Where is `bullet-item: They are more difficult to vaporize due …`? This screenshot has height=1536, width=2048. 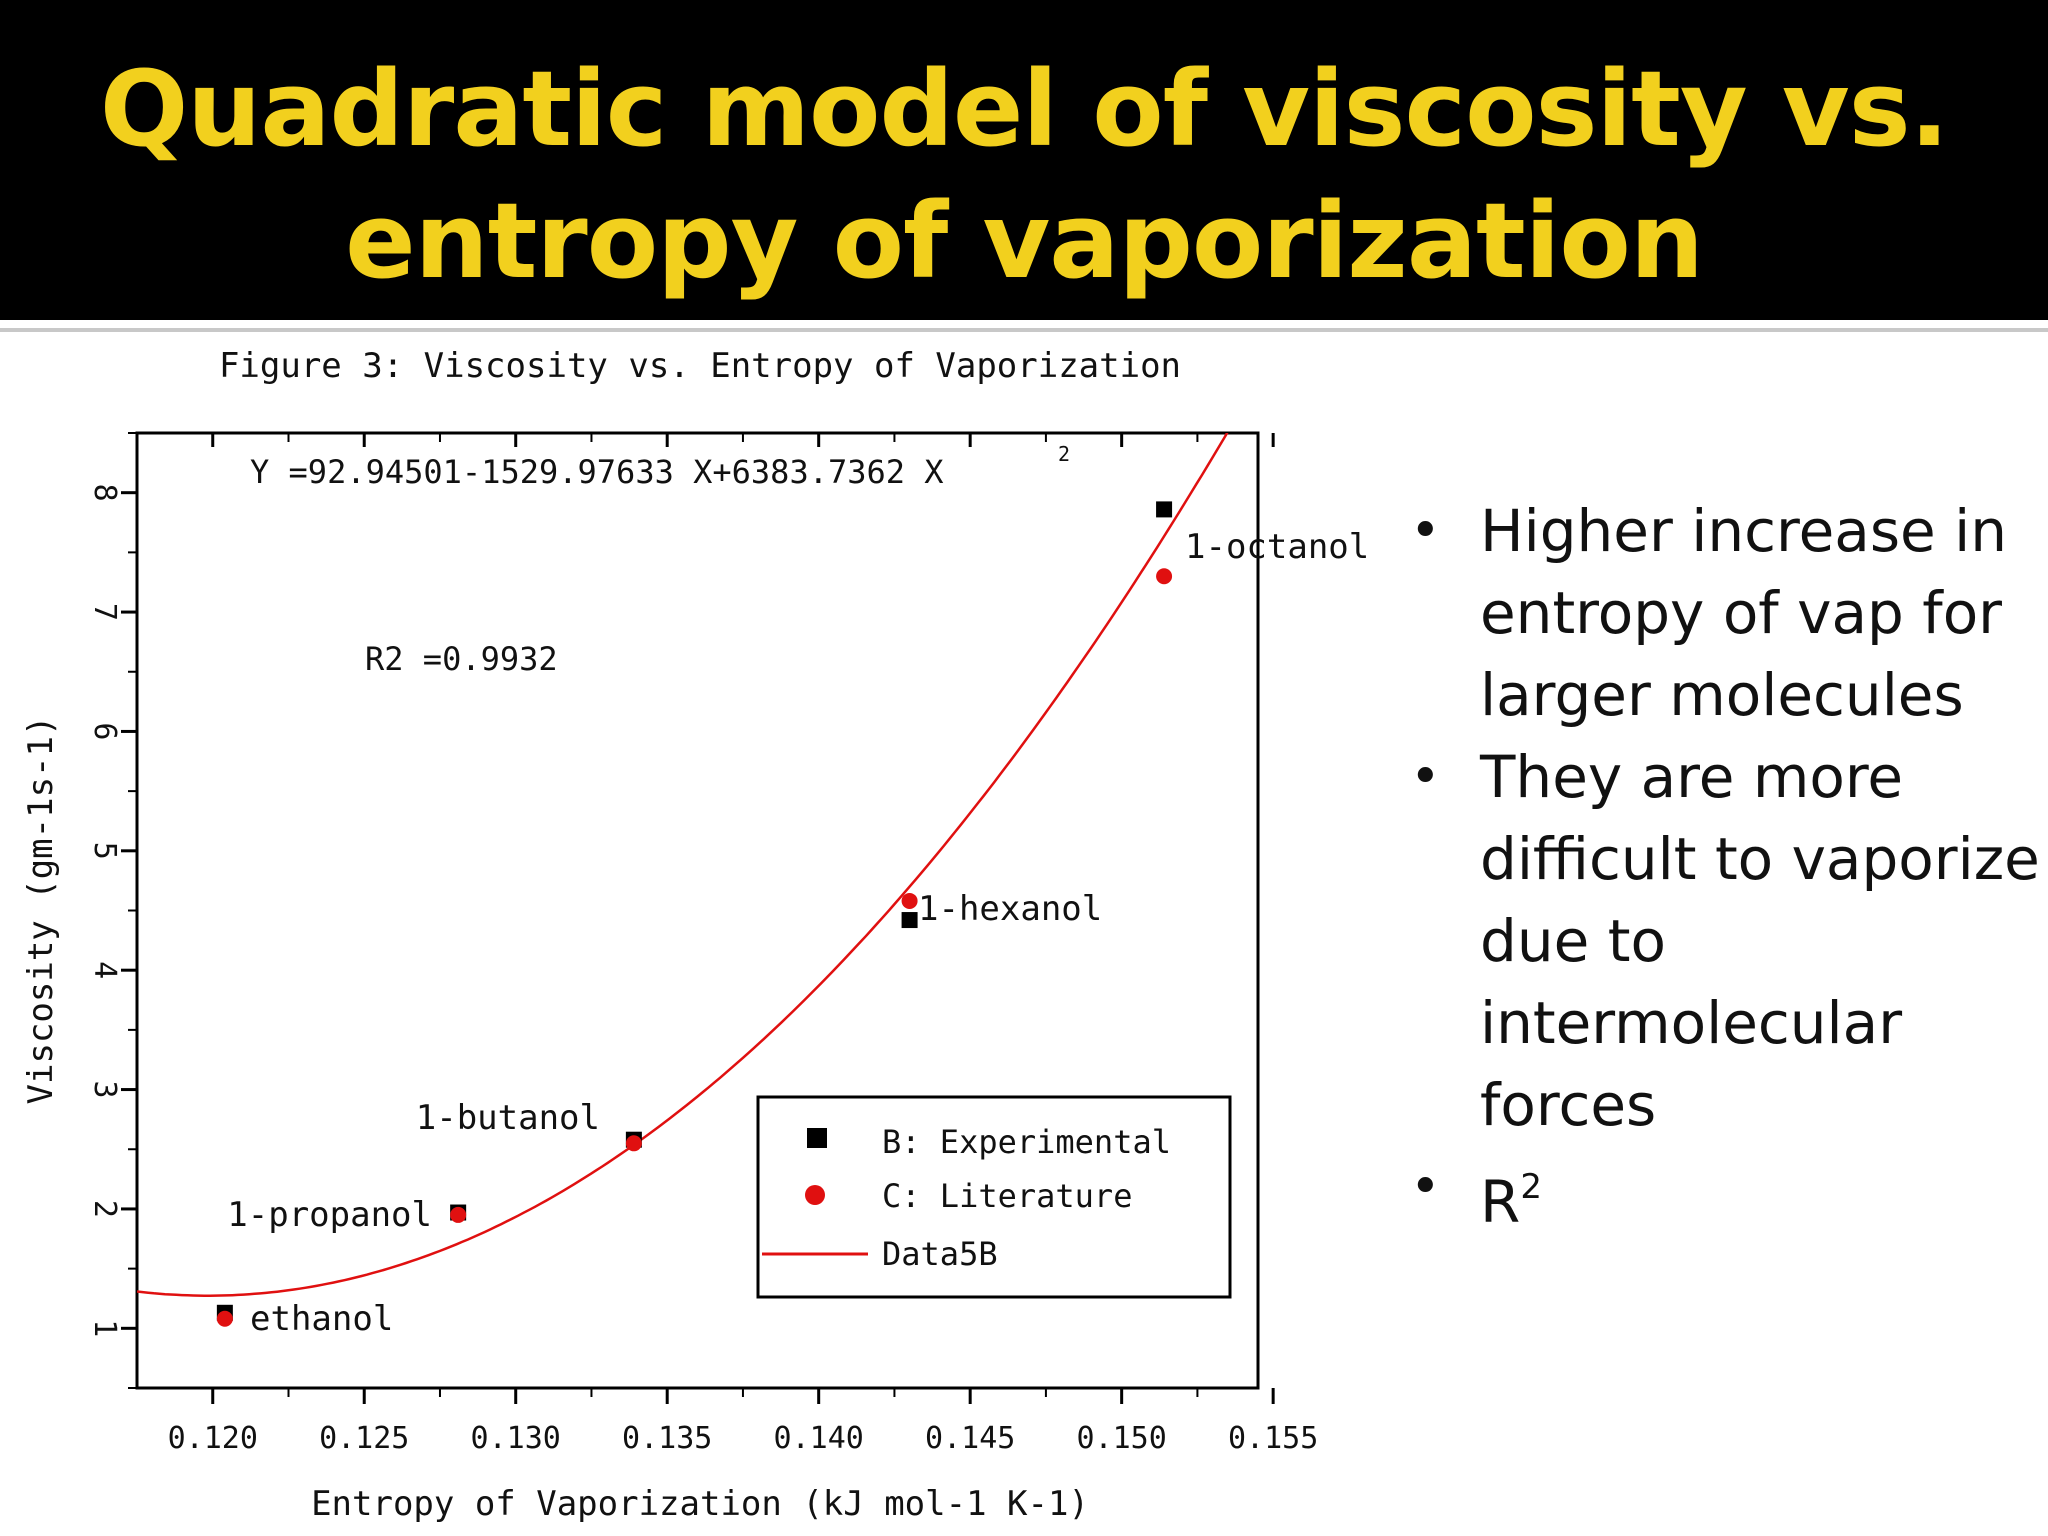
bullet-item: They are more difficult to vaporize due … is located at coordinates (1725, 941).